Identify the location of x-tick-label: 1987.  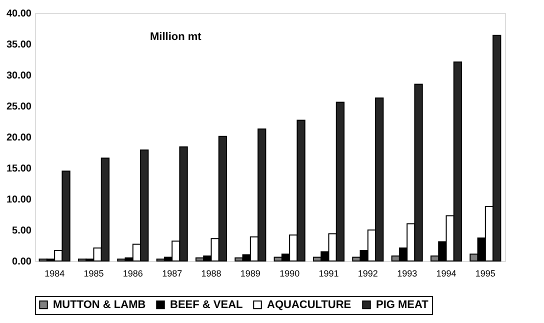
(172, 273).